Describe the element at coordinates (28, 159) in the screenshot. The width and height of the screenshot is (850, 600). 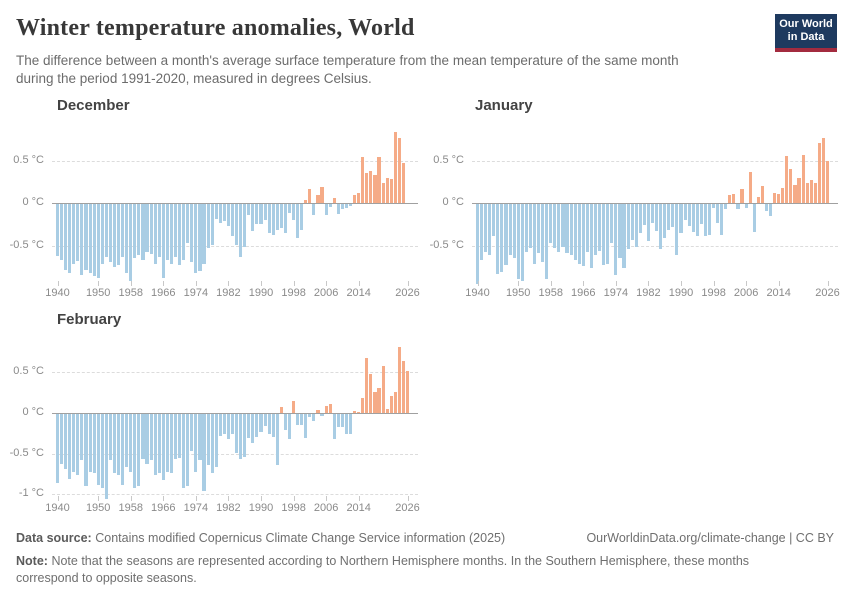
I see `y-tick-label: 0.5 °C` at that location.